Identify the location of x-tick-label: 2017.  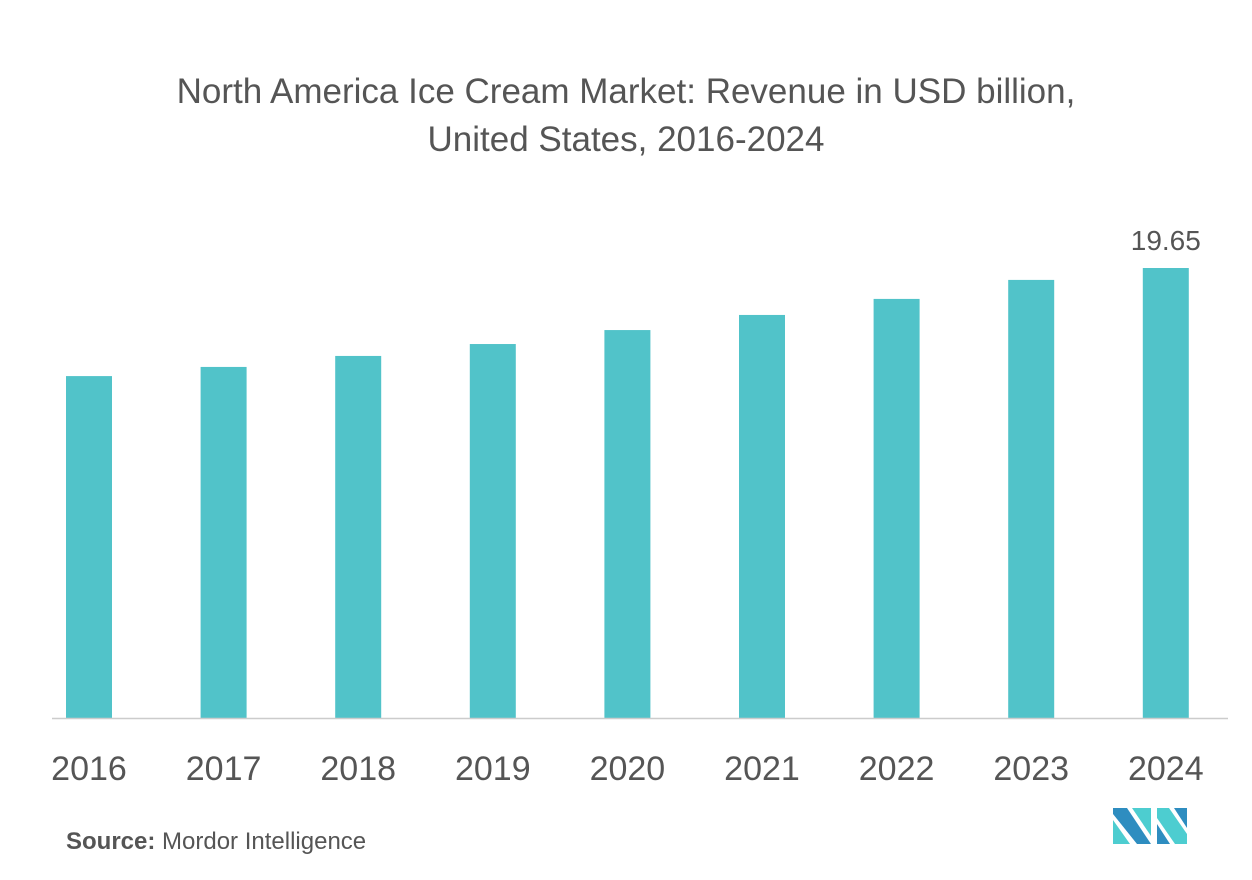
(224, 769).